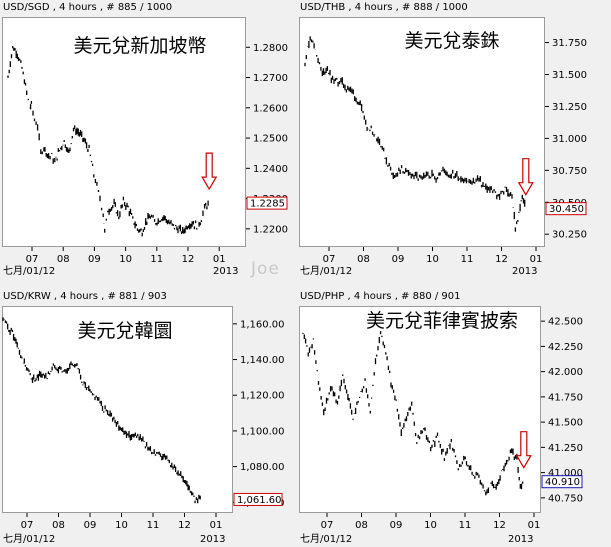  I want to click on chart-header: USD/PHP , 4 hours , # 880 / 901, so click(380, 296).